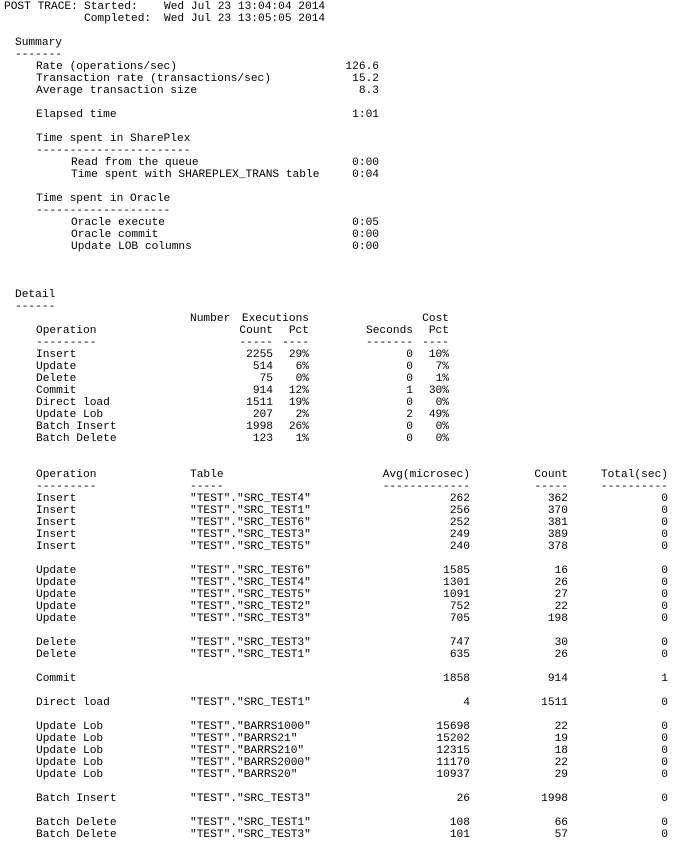  I want to click on stats-cell-table: "TEST"."SRC_TEST3", so click(250, 799).